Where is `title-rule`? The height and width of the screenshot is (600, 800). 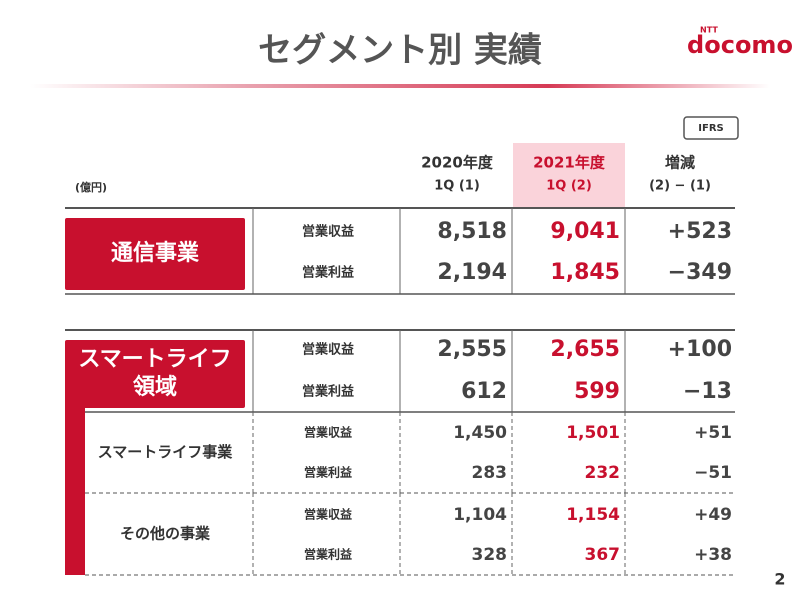
title-rule is located at coordinates (400, 86).